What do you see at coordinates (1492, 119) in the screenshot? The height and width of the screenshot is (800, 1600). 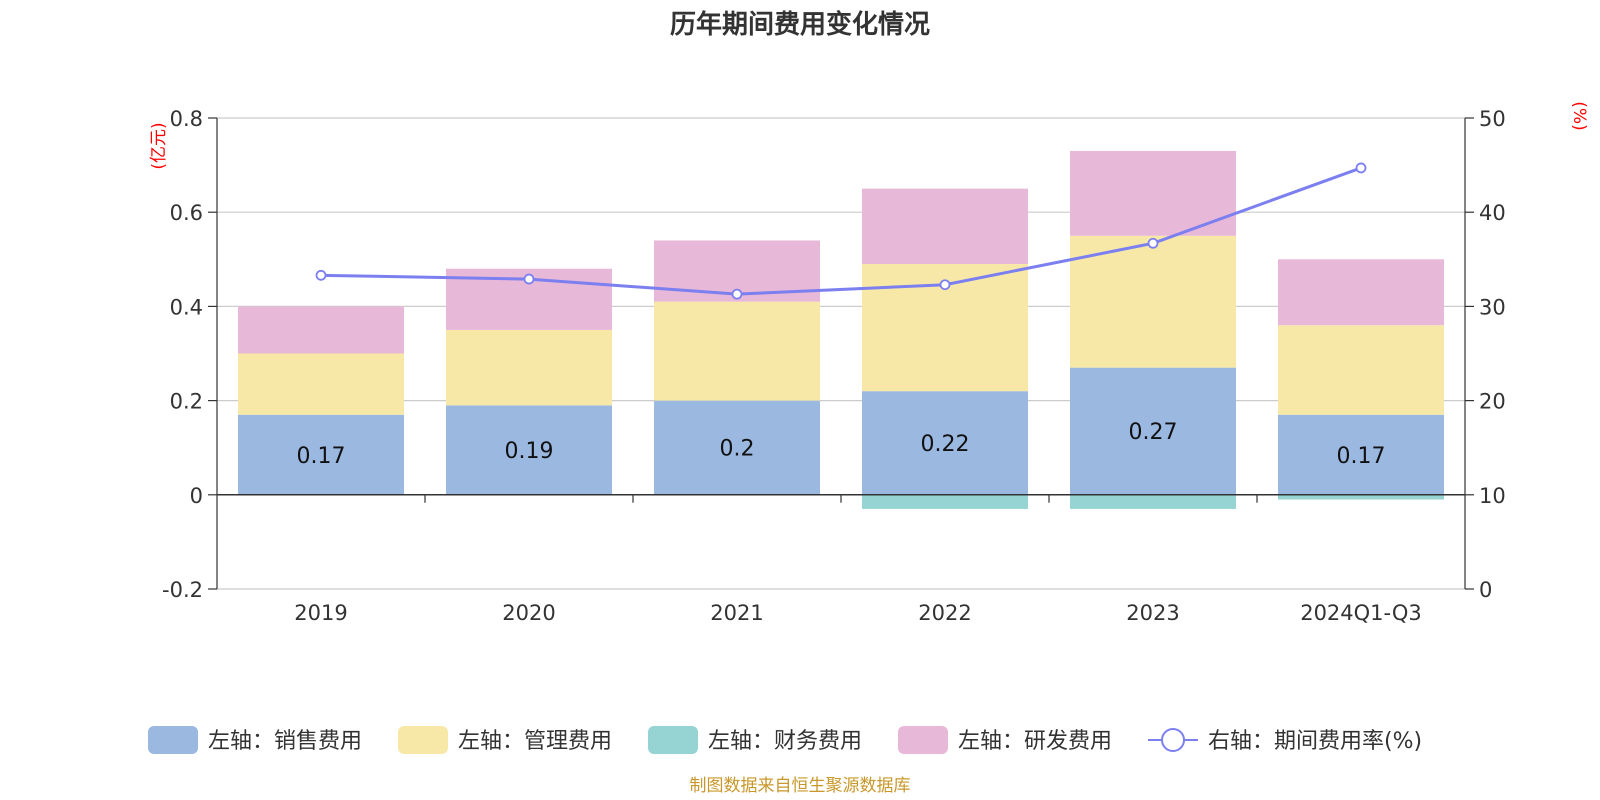 I see `right-tick-label: 50` at bounding box center [1492, 119].